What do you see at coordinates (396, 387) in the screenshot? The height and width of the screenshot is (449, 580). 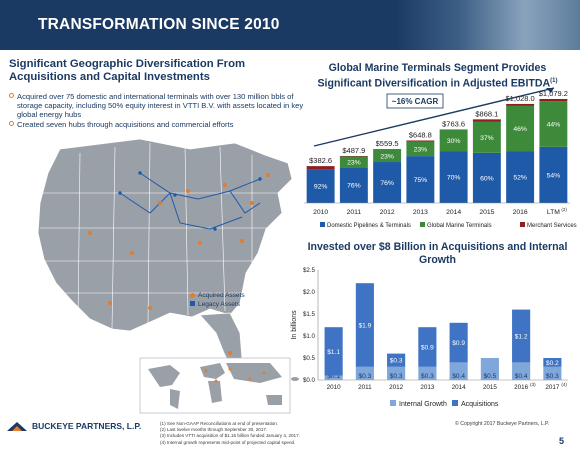 I see `invest-x-tick-label: 2012` at bounding box center [396, 387].